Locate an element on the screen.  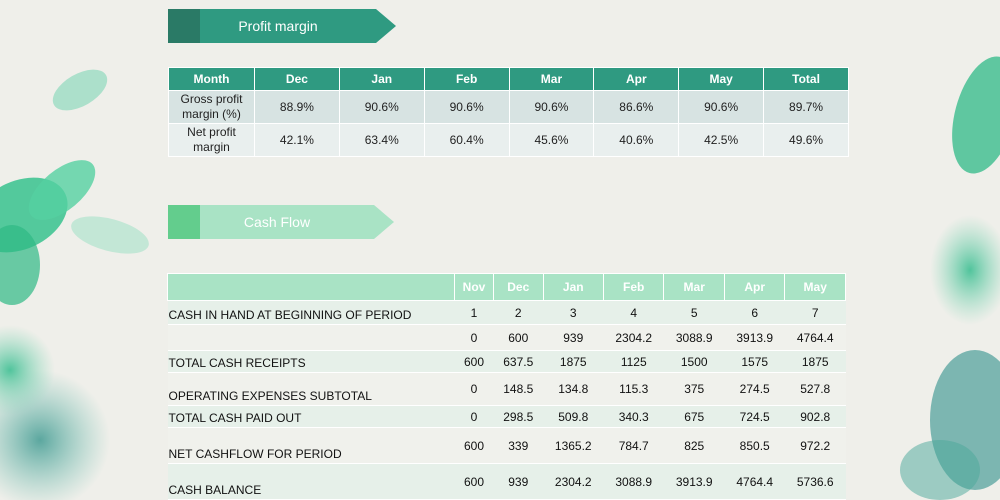
table-cell: 115.3 is located at coordinates (633, 389).